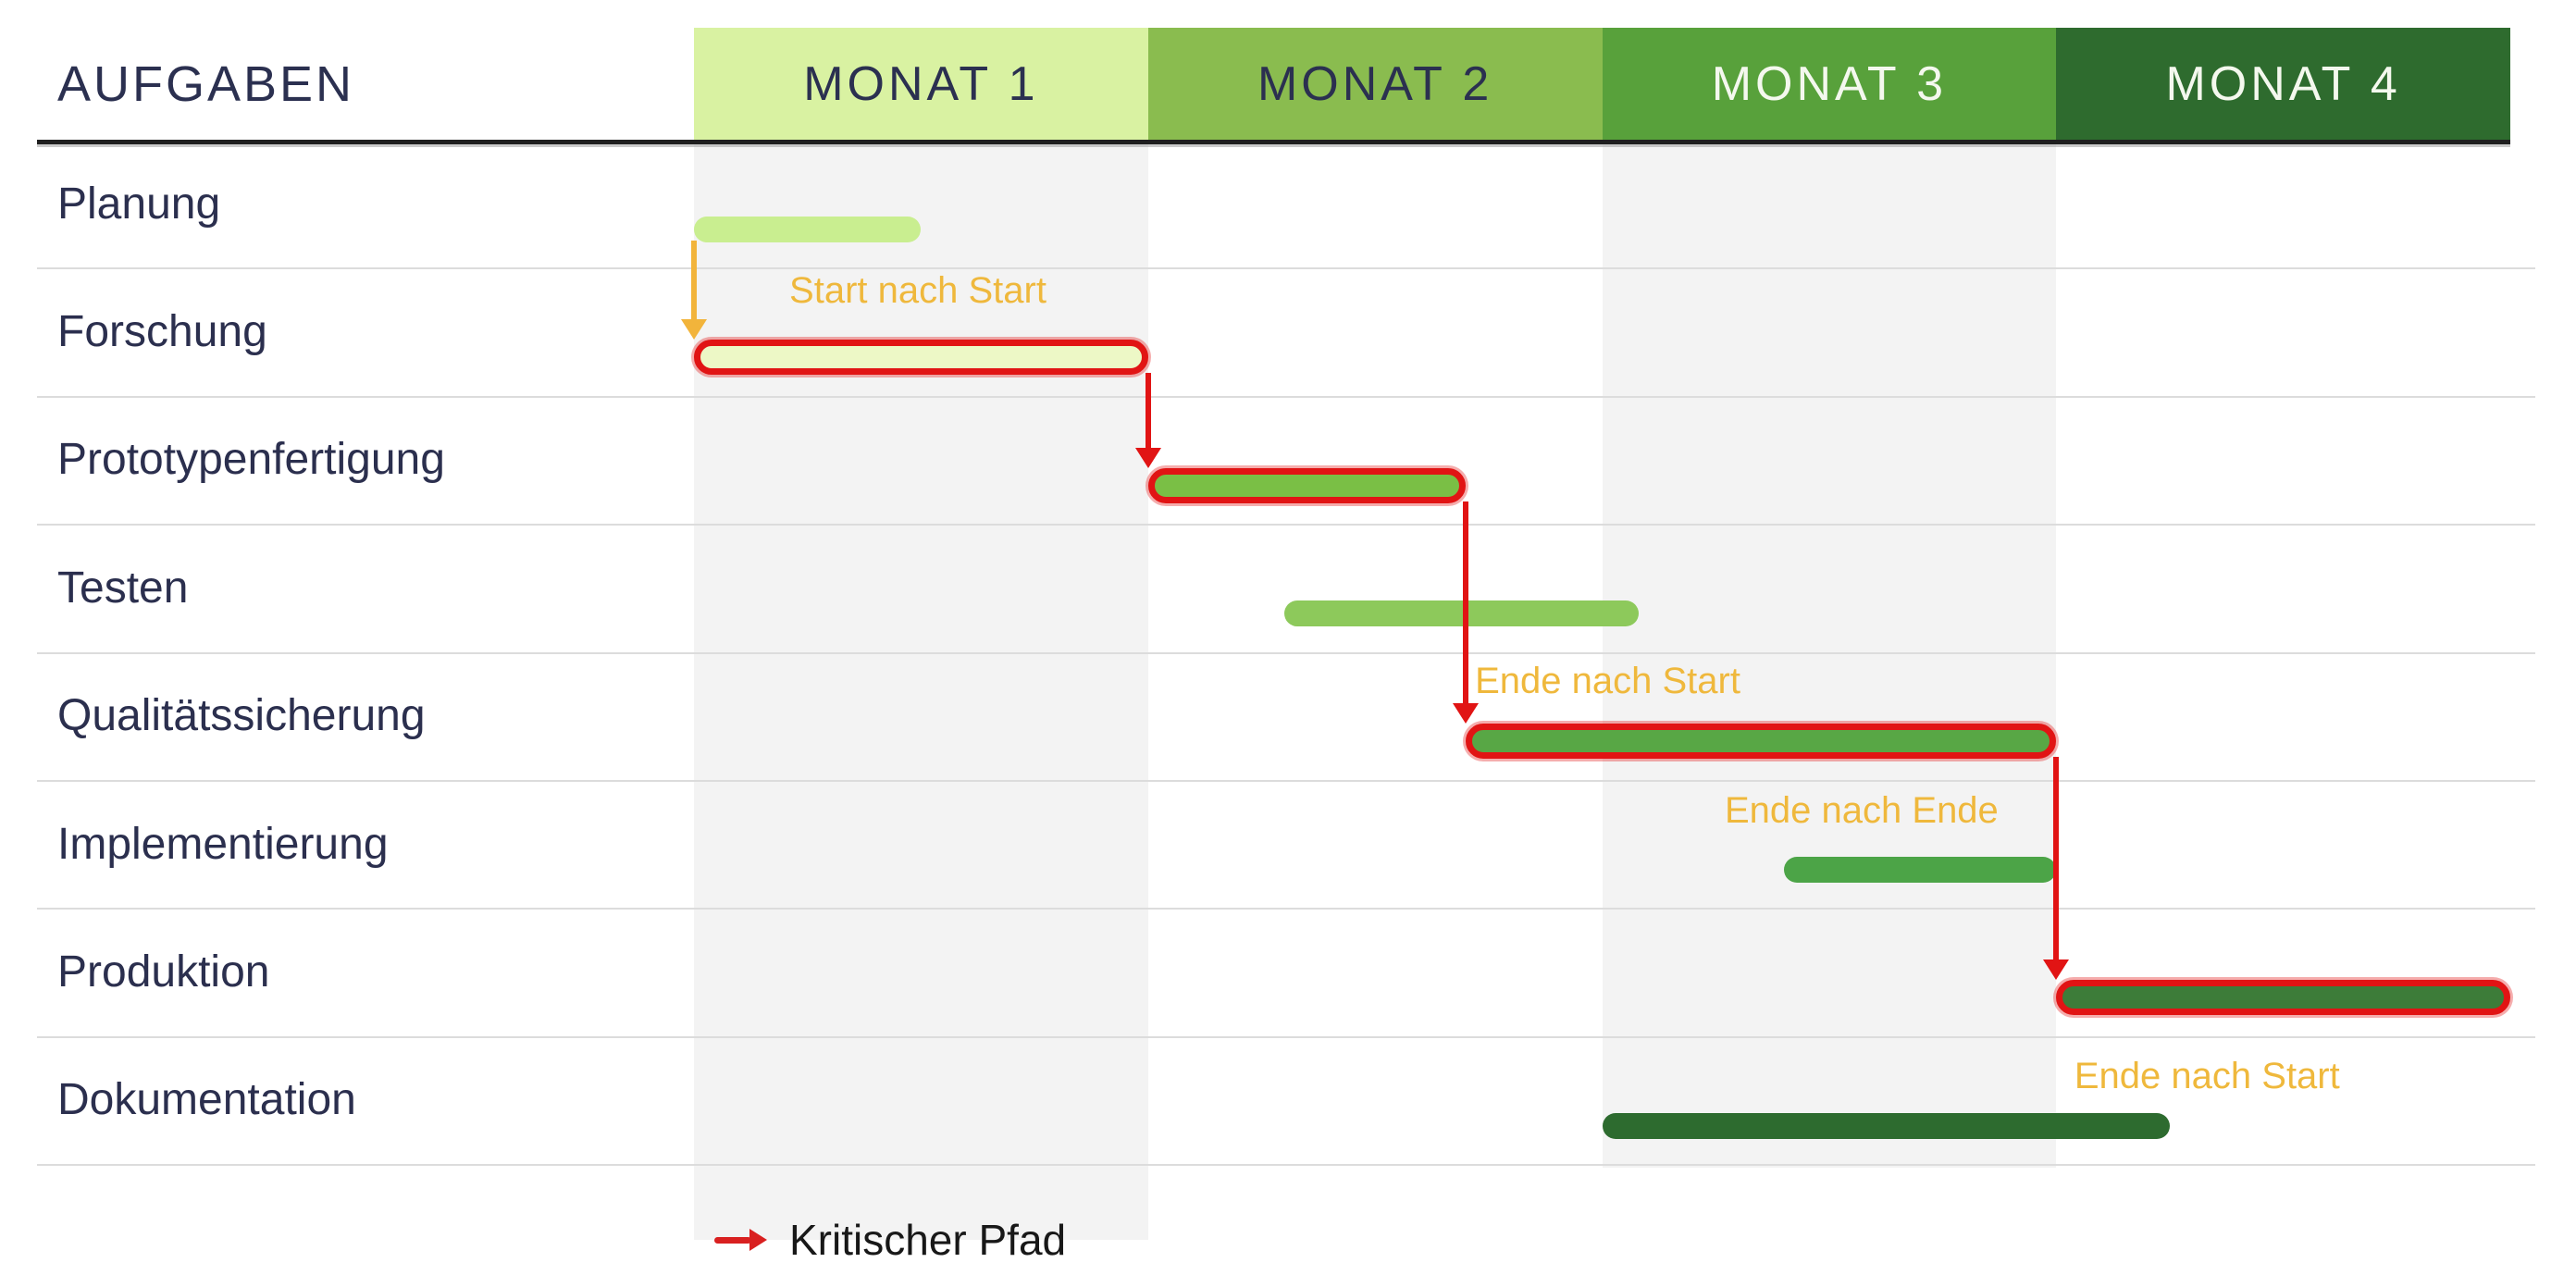 This screenshot has height=1275, width=2576. Describe the element at coordinates (1862, 811) in the screenshot. I see `annotation-label: Ende nach Ende` at that location.